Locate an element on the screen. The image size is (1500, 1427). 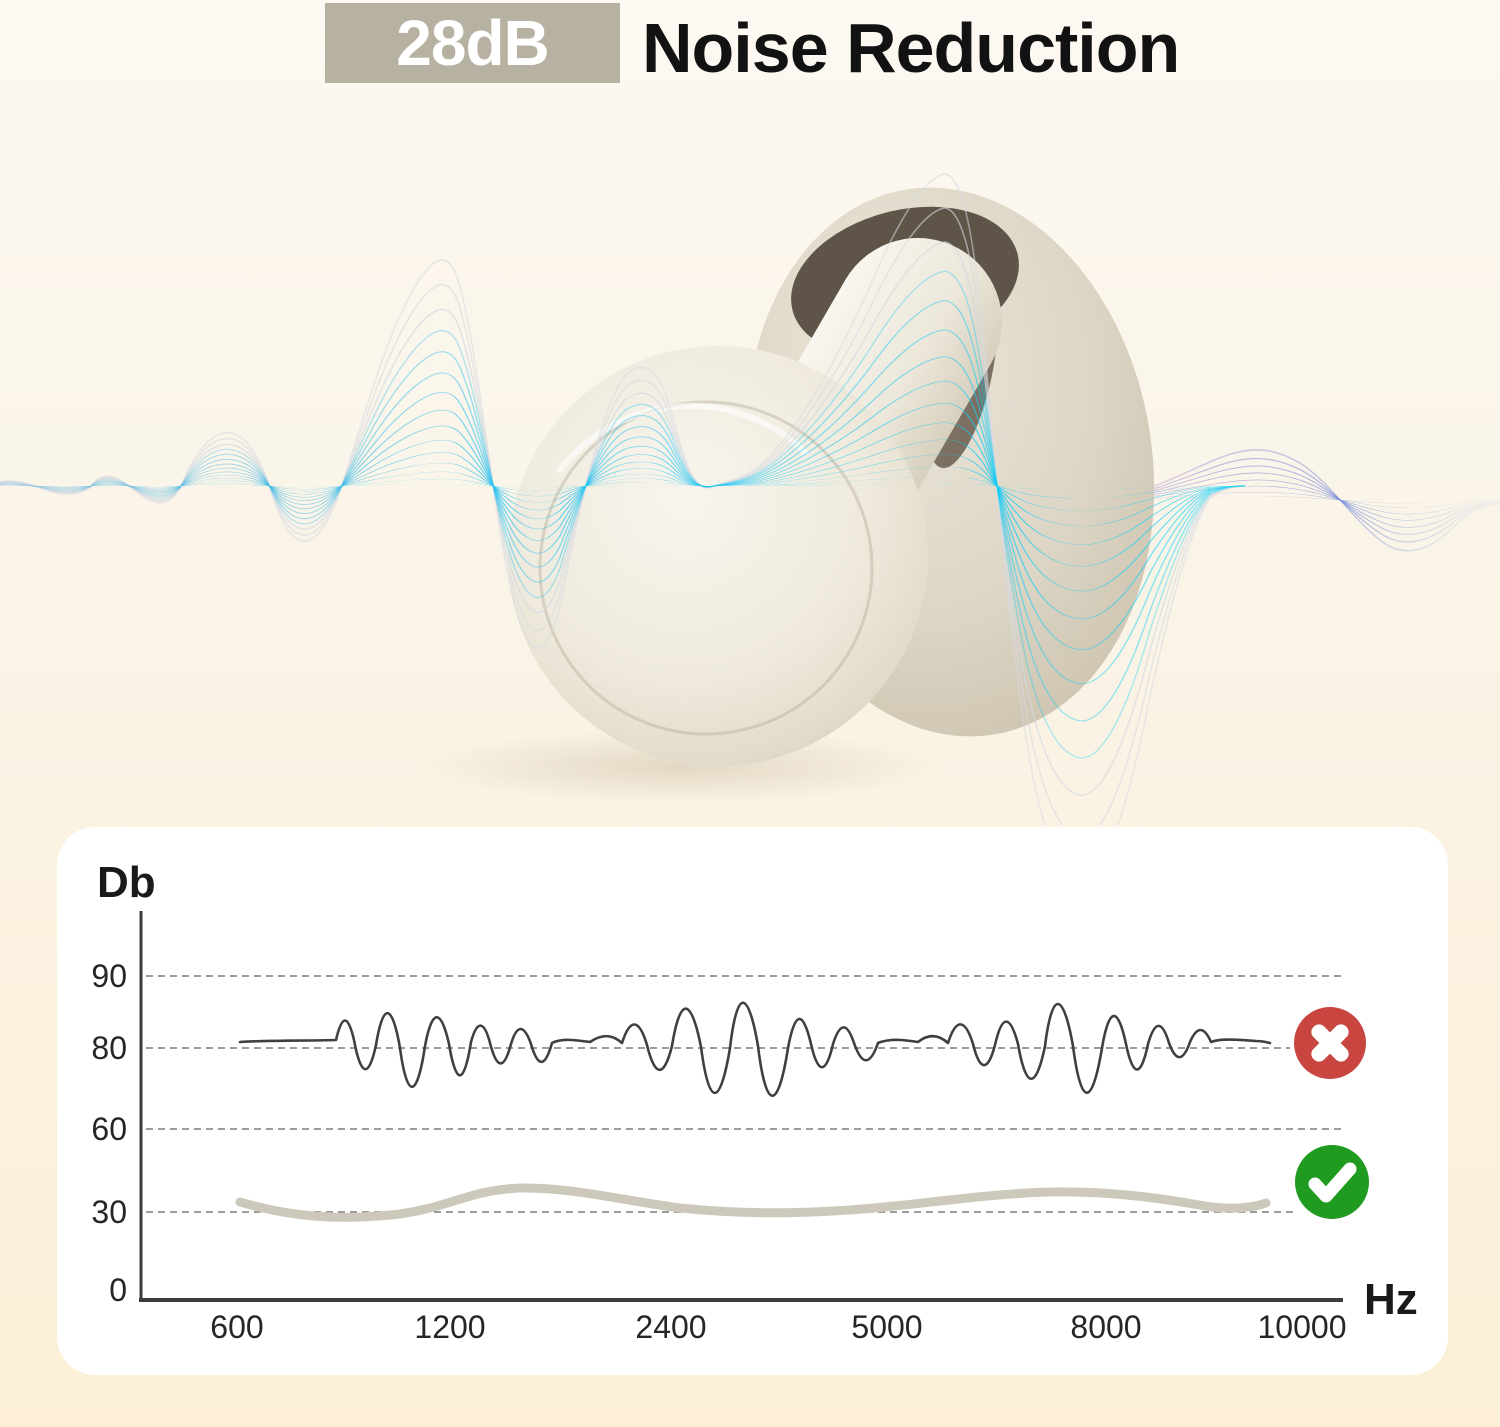
x-tick-labels: 600 1200 2400 5000 8000 10000 is located at coordinates (778, 1327).